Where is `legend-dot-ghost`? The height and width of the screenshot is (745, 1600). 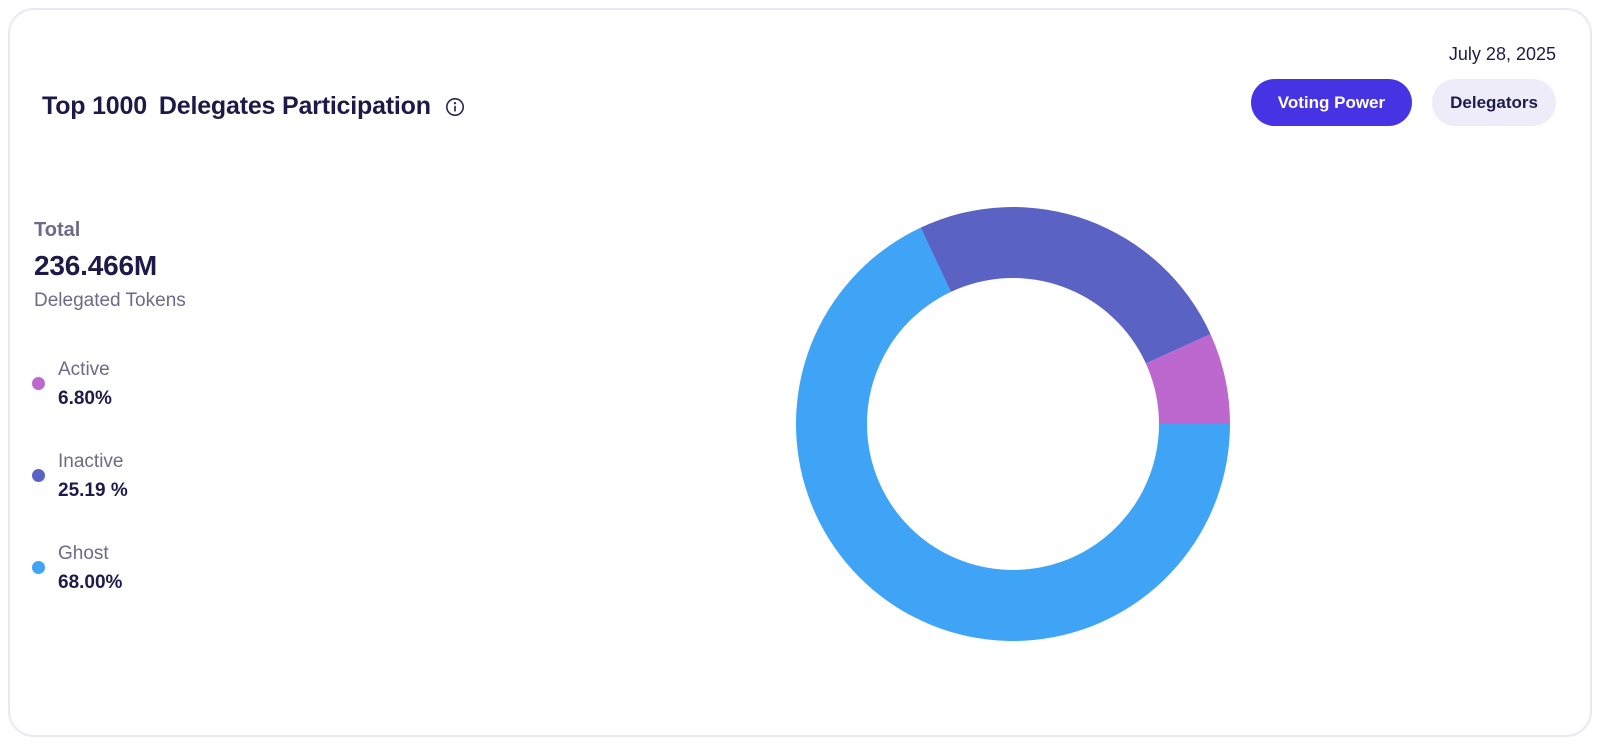 legend-dot-ghost is located at coordinates (38, 567).